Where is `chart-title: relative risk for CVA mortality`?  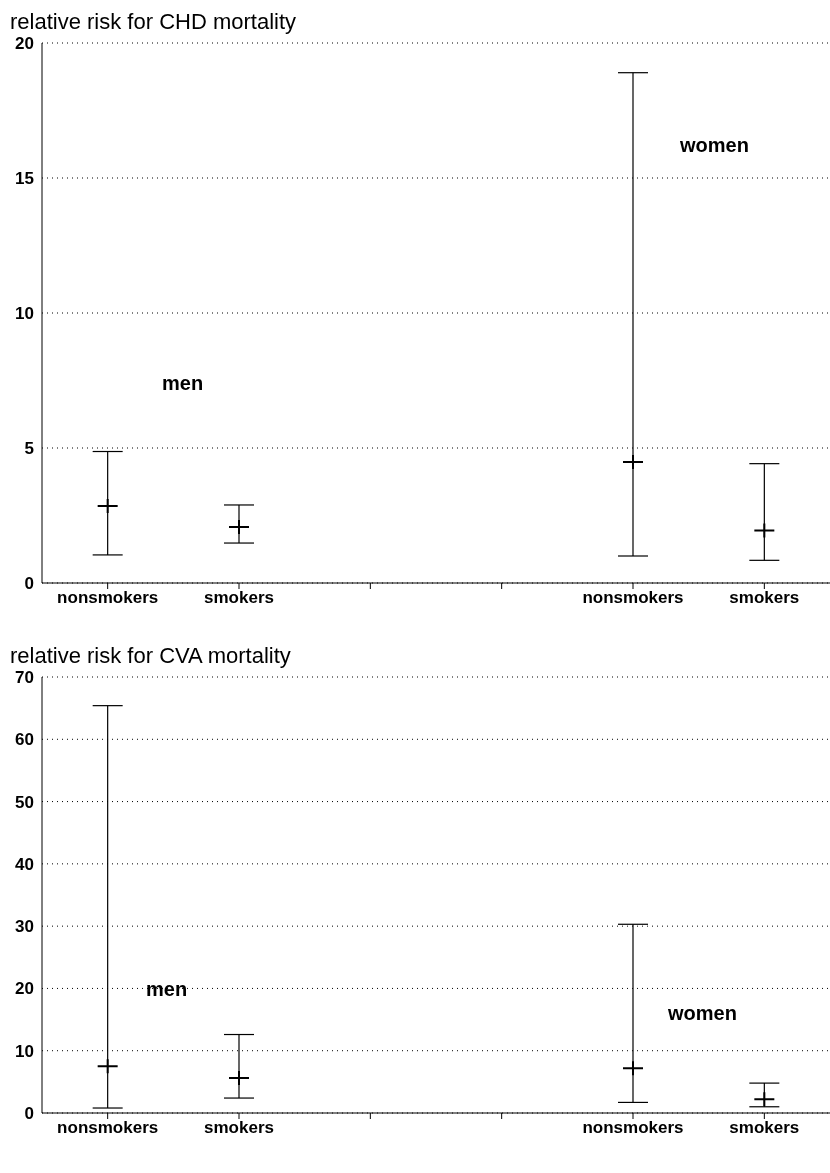 chart-title: relative risk for CVA mortality is located at coordinates (150, 656).